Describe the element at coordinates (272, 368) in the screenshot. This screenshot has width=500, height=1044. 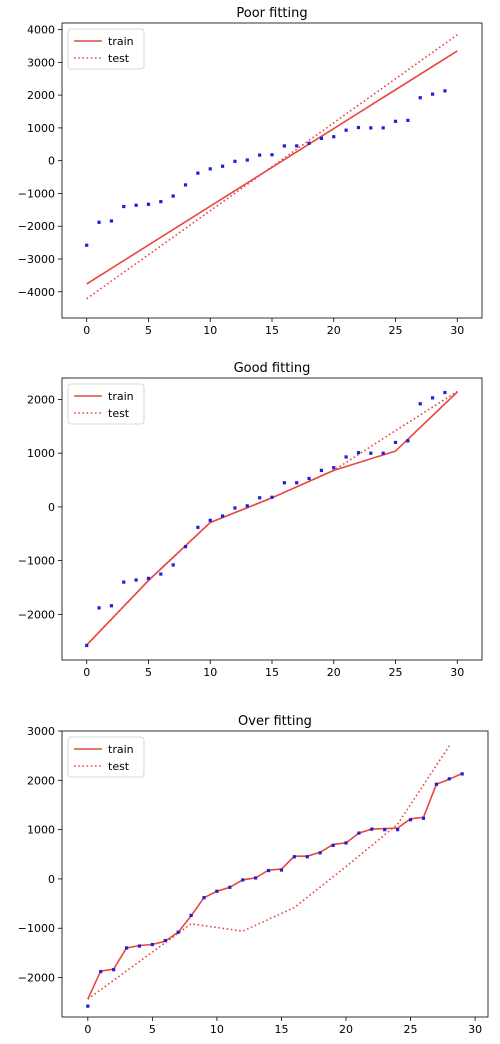
I see `chart-title: Good fitting` at that location.